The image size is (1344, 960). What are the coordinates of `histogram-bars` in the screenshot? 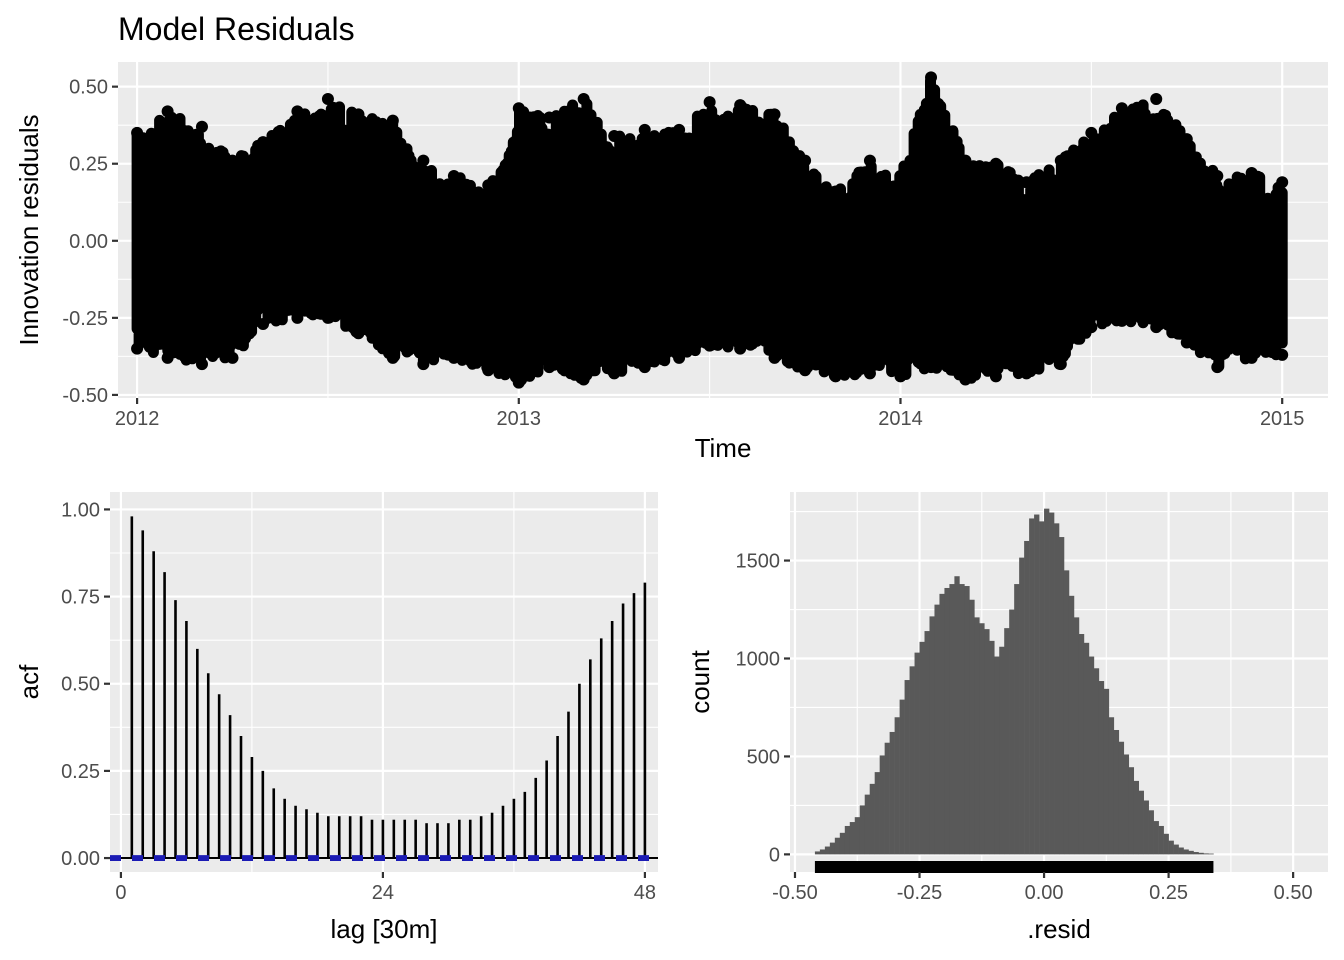 It's located at (1014, 690).